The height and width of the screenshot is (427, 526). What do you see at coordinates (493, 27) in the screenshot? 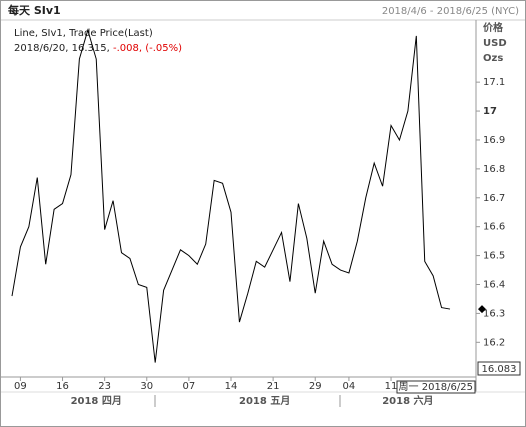
I see `y-axis-header: 价格` at bounding box center [493, 27].